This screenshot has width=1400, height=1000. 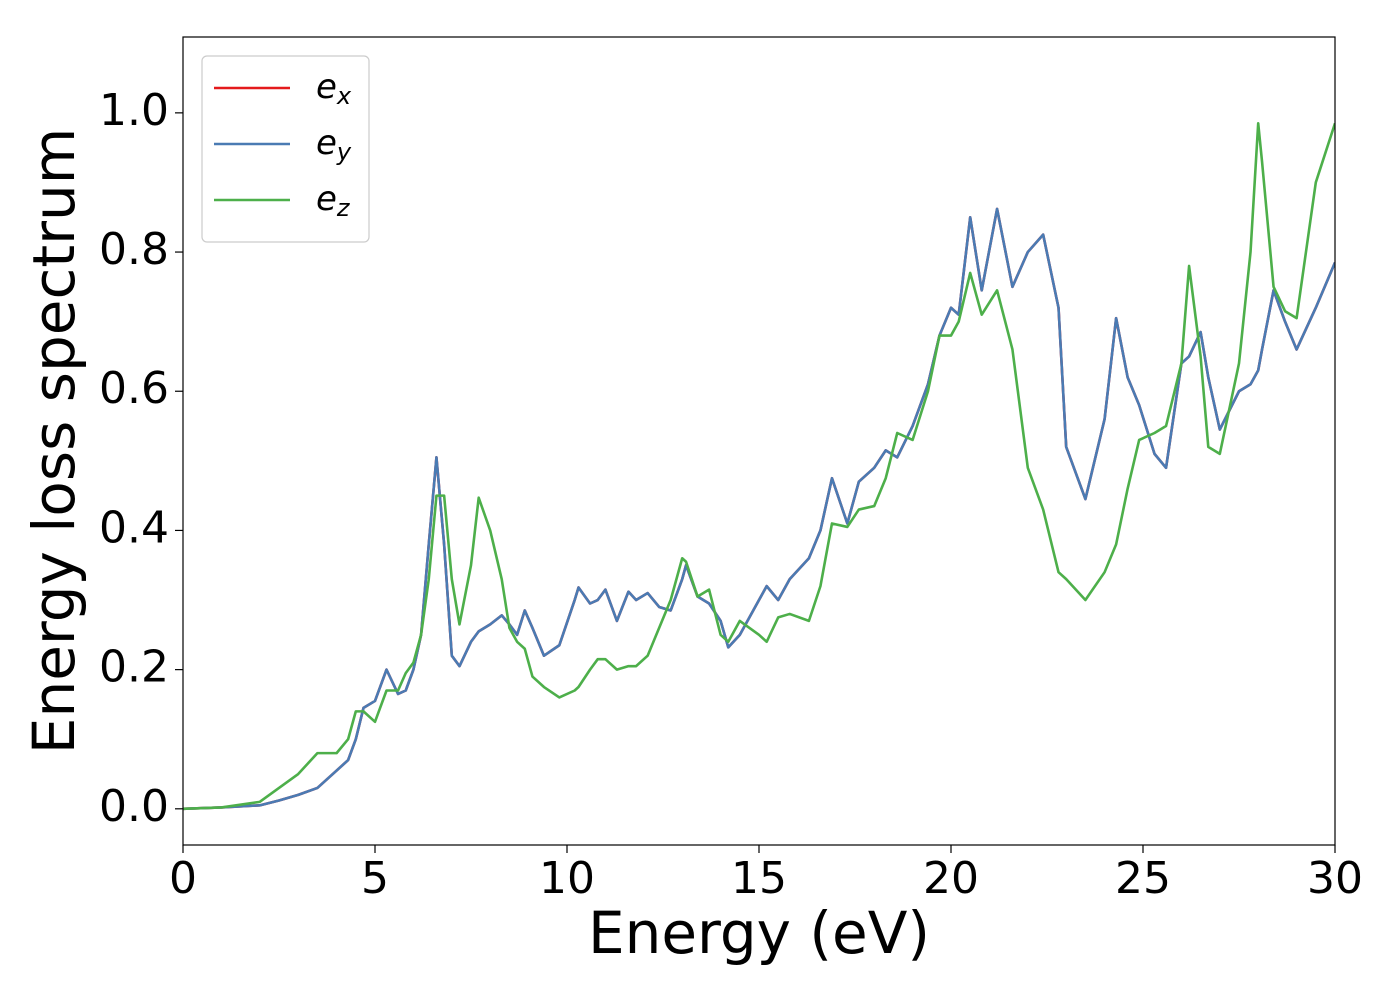 I want to click on y-tick-label: 1.0, so click(x=134, y=110).